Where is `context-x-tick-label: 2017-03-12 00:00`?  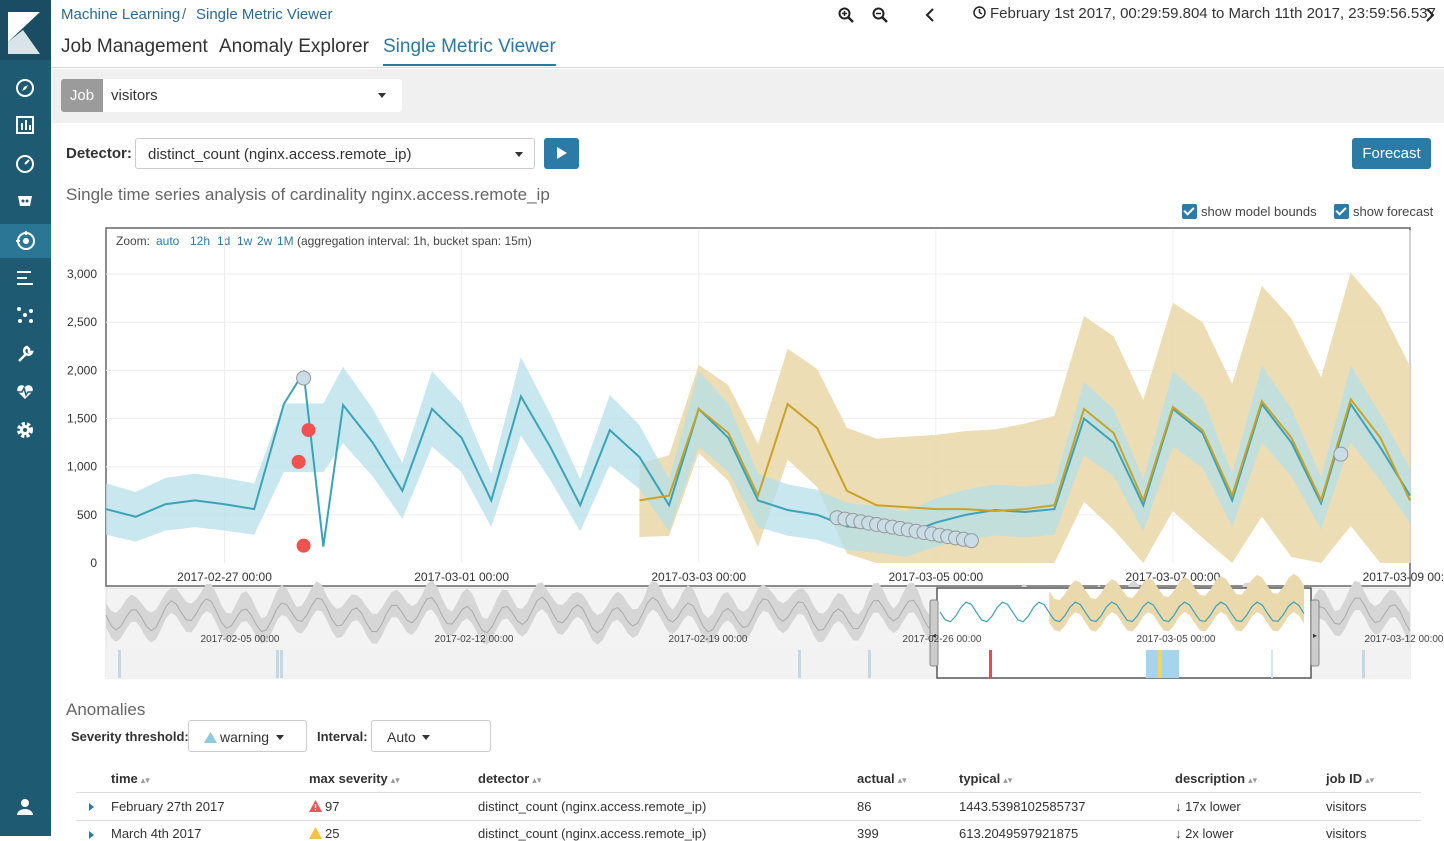 context-x-tick-label: 2017-03-12 00:00 is located at coordinates (1404, 639).